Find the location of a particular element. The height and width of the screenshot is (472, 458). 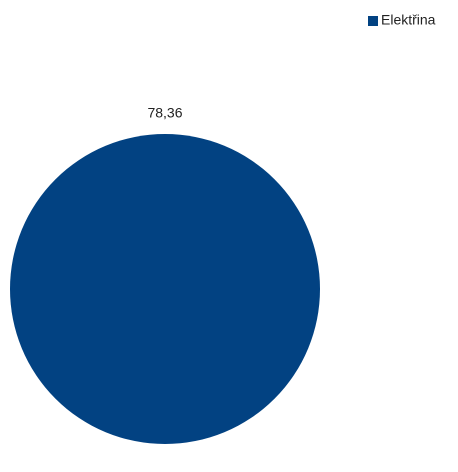

data-label: 78,36 is located at coordinates (164, 113).